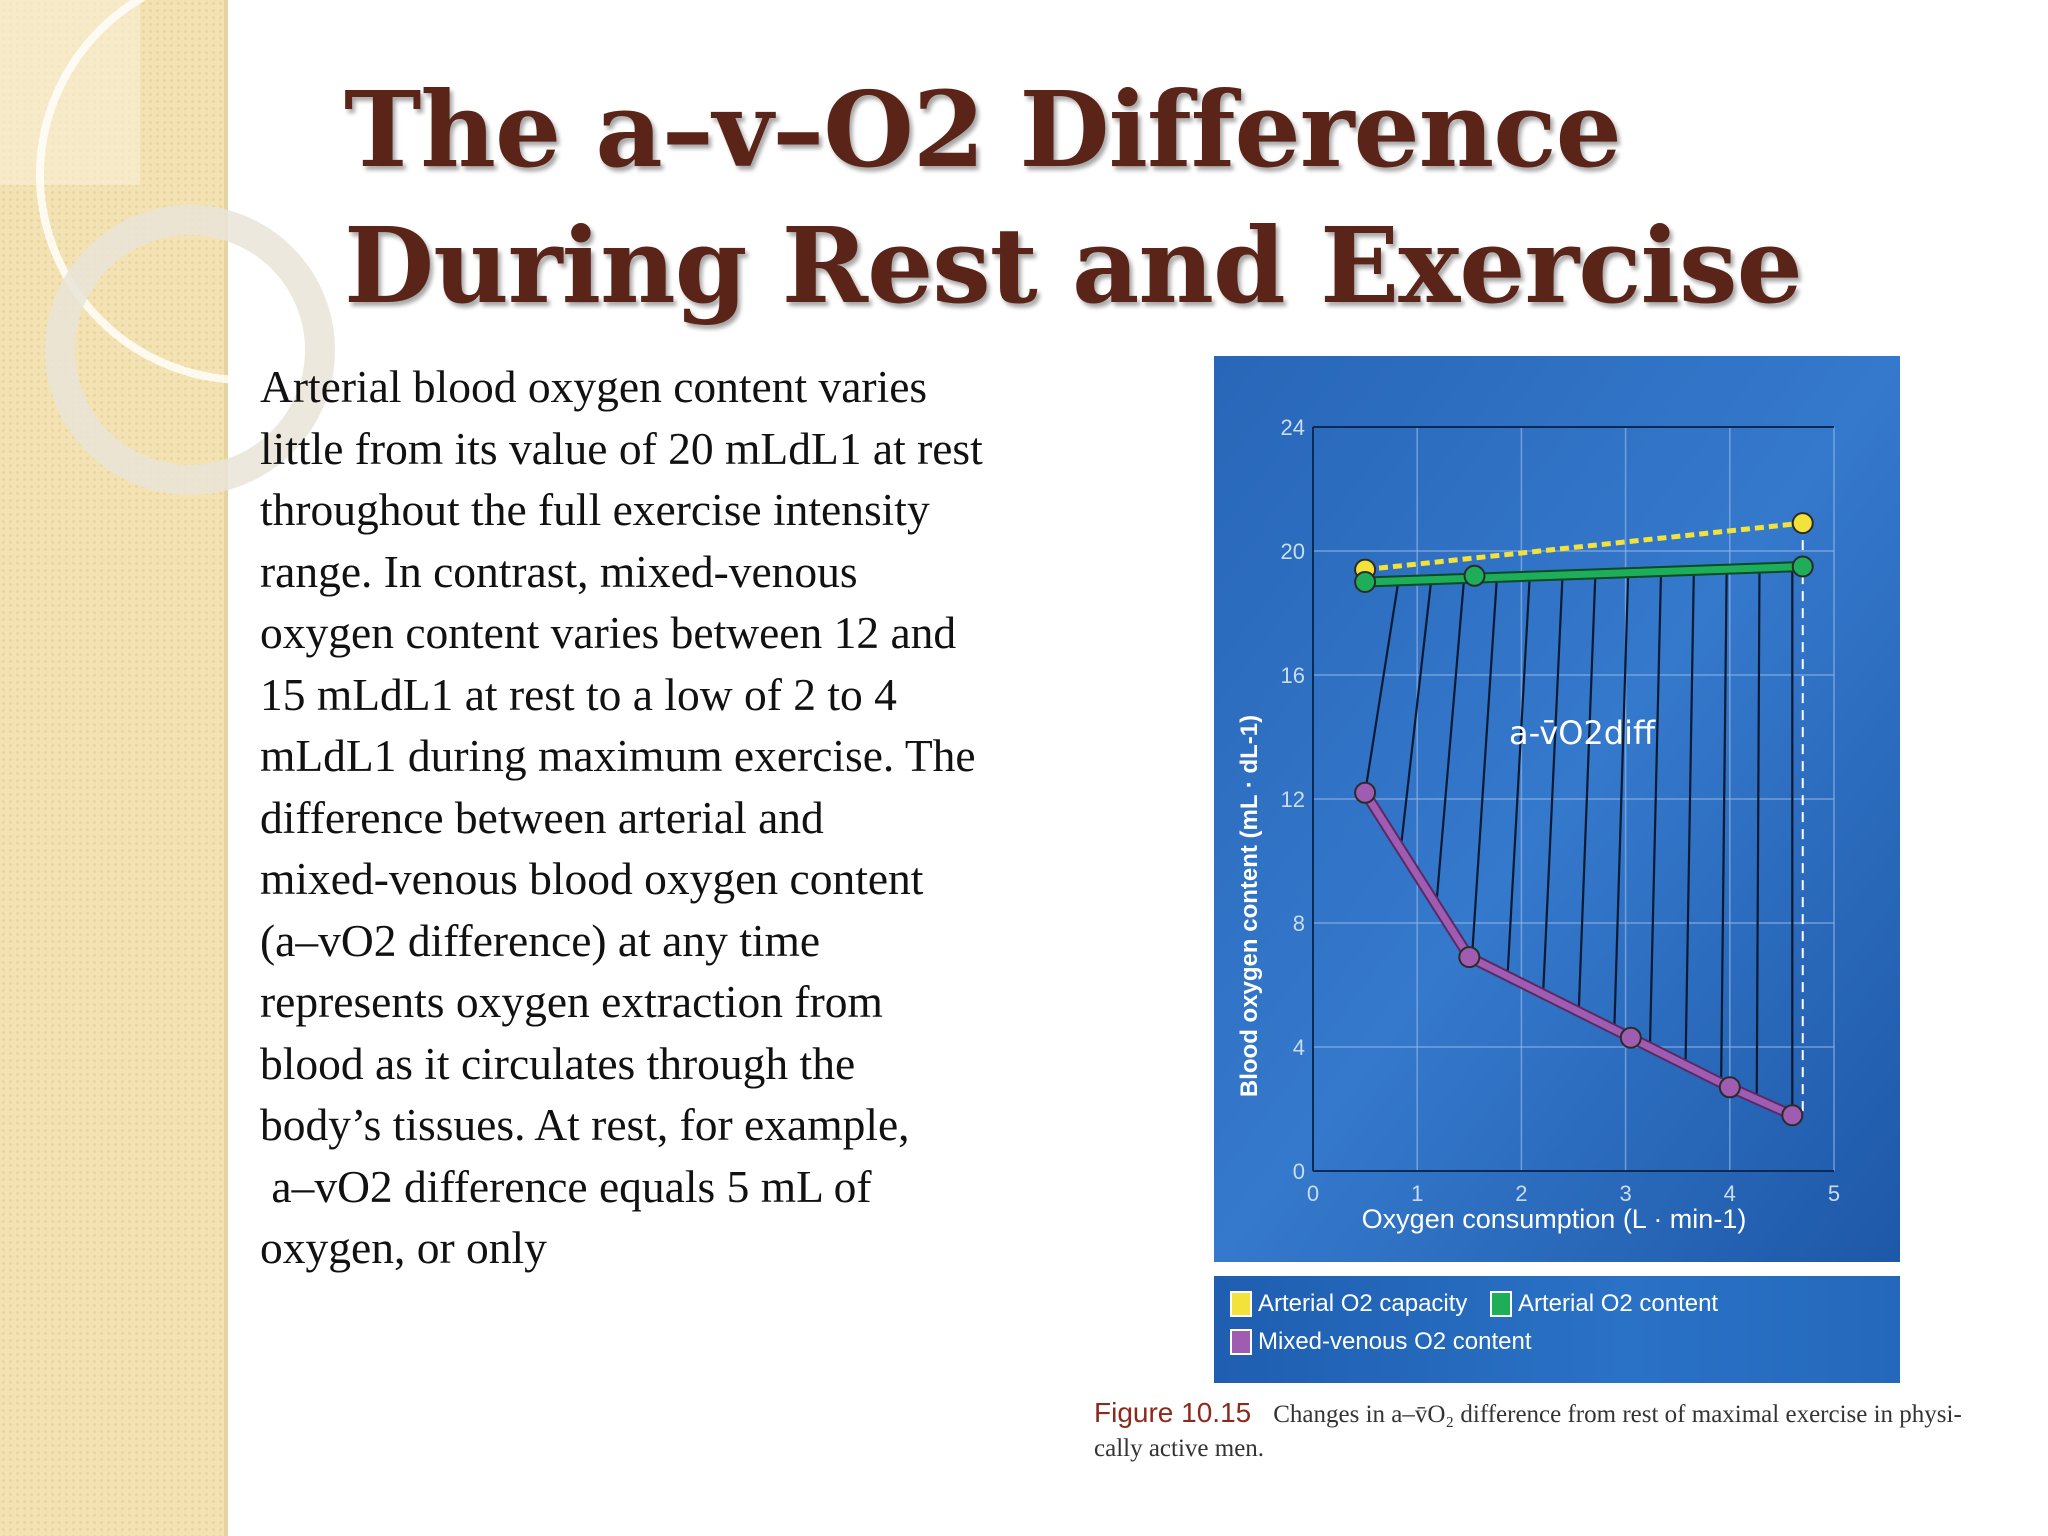 The height and width of the screenshot is (1536, 2048). What do you see at coordinates (1625, 1193) in the screenshot?
I see `x-tick-label: 3` at bounding box center [1625, 1193].